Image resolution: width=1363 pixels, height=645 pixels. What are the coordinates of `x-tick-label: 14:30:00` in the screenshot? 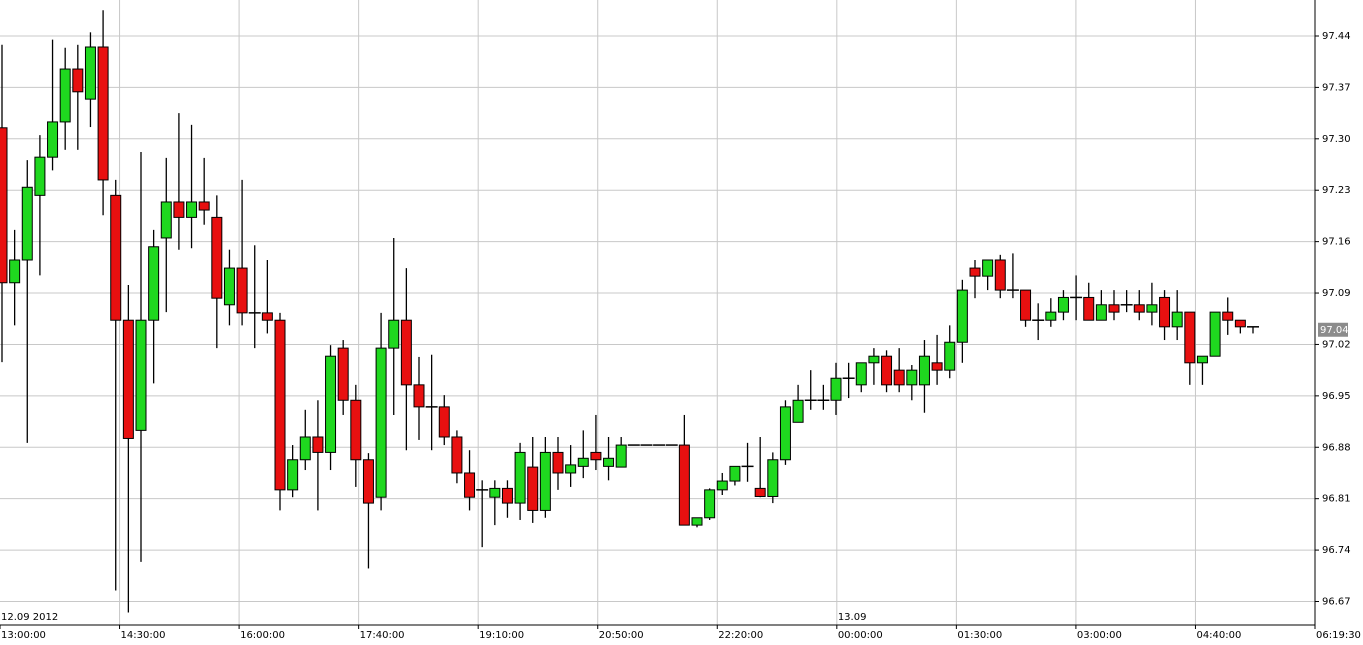 It's located at (143, 635).